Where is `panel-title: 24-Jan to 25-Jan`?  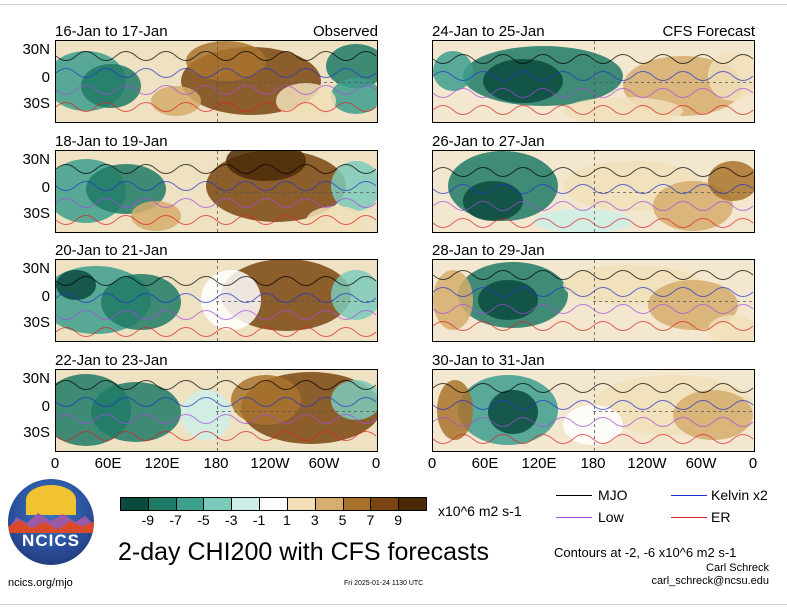
panel-title: 24-Jan to 25-Jan is located at coordinates (488, 31).